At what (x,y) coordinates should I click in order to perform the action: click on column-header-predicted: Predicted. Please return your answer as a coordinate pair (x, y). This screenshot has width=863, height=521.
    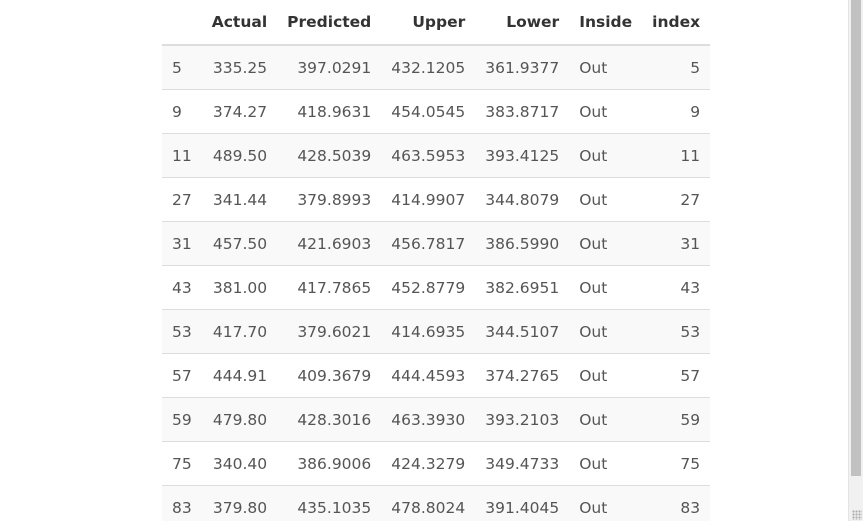
    Looking at the image, I should click on (329, 23).